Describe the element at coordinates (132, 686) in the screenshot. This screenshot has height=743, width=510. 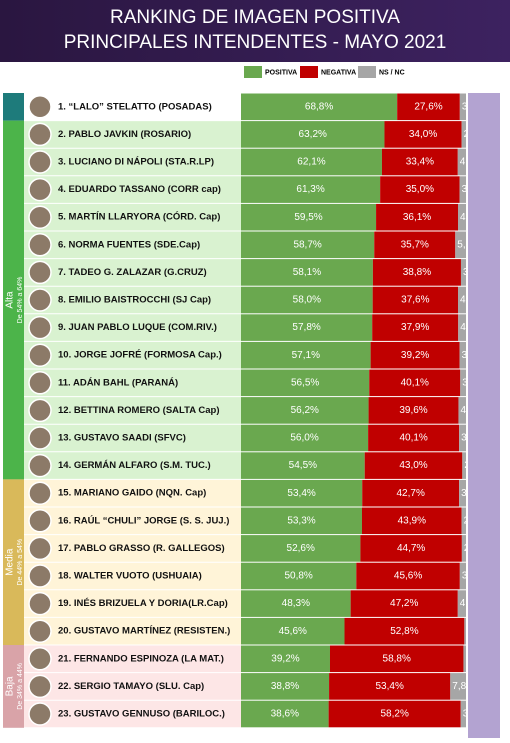
I see `row-band` at that location.